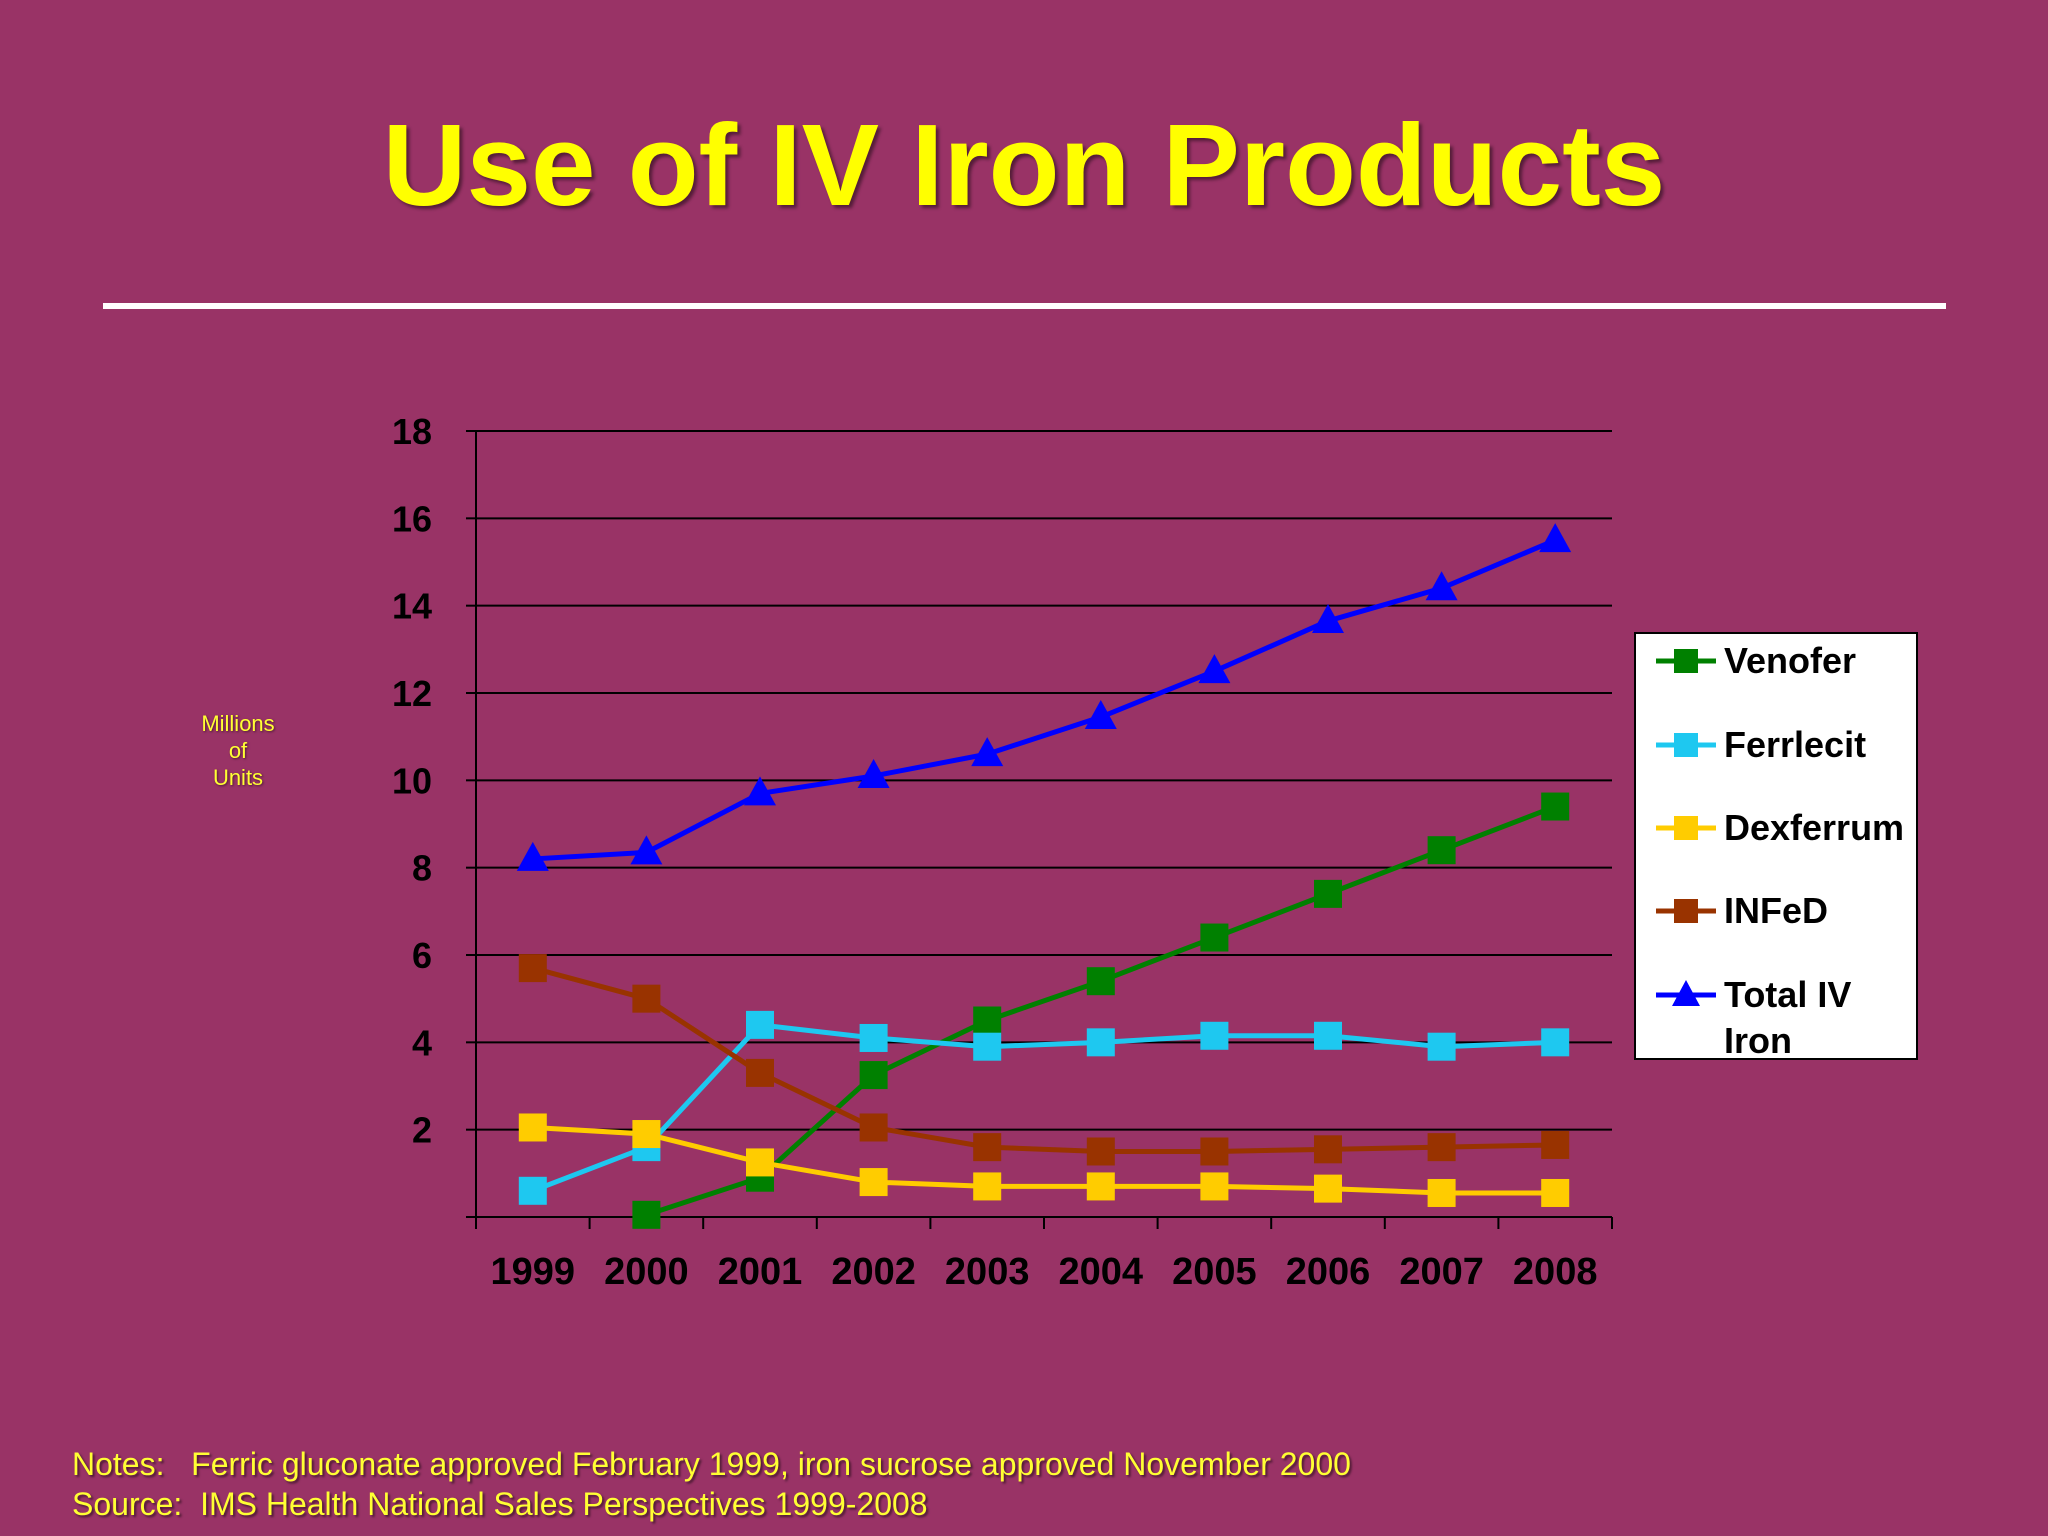 This screenshot has height=1536, width=2048. What do you see at coordinates (1795, 744) in the screenshot?
I see `legend-label: Ferrlecit` at bounding box center [1795, 744].